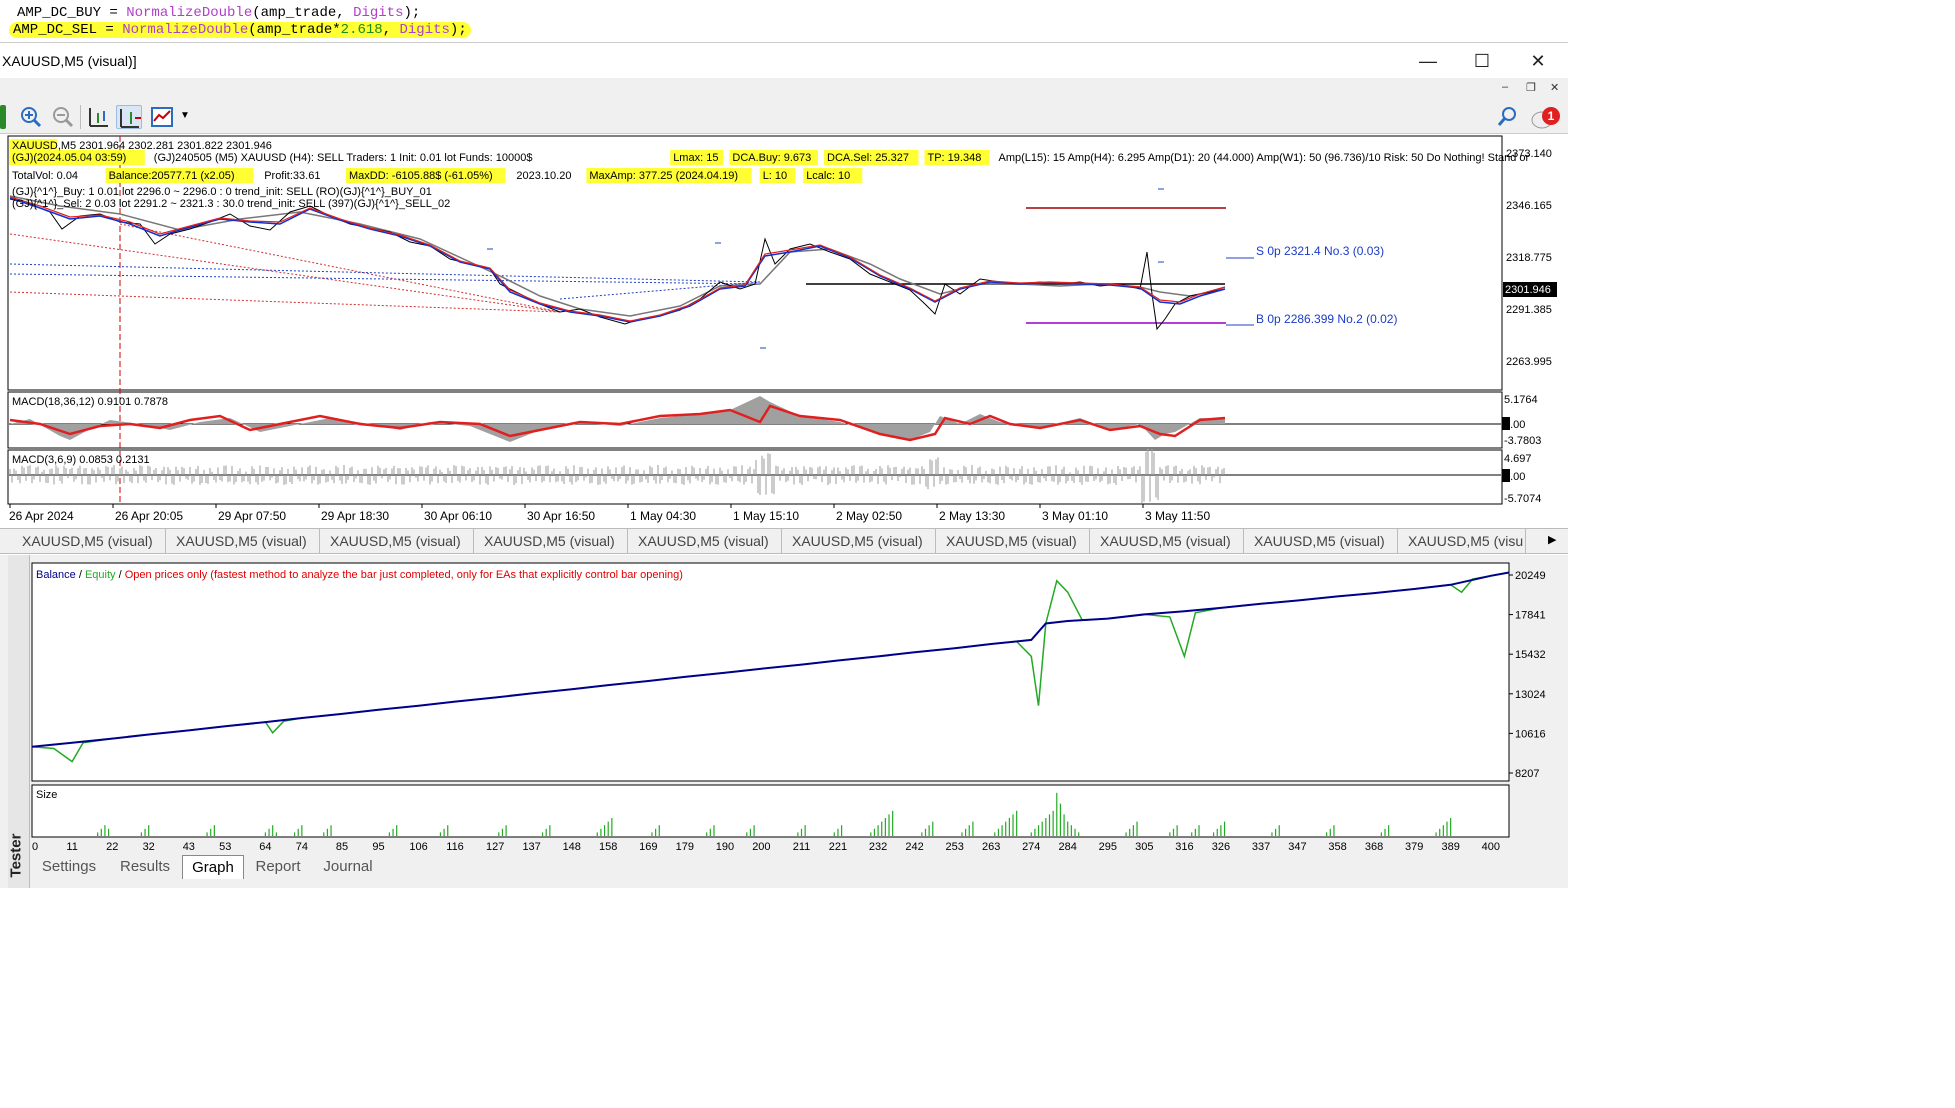  What do you see at coordinates (348, 866) in the screenshot?
I see `tester-tab-journal: Journal` at bounding box center [348, 866].